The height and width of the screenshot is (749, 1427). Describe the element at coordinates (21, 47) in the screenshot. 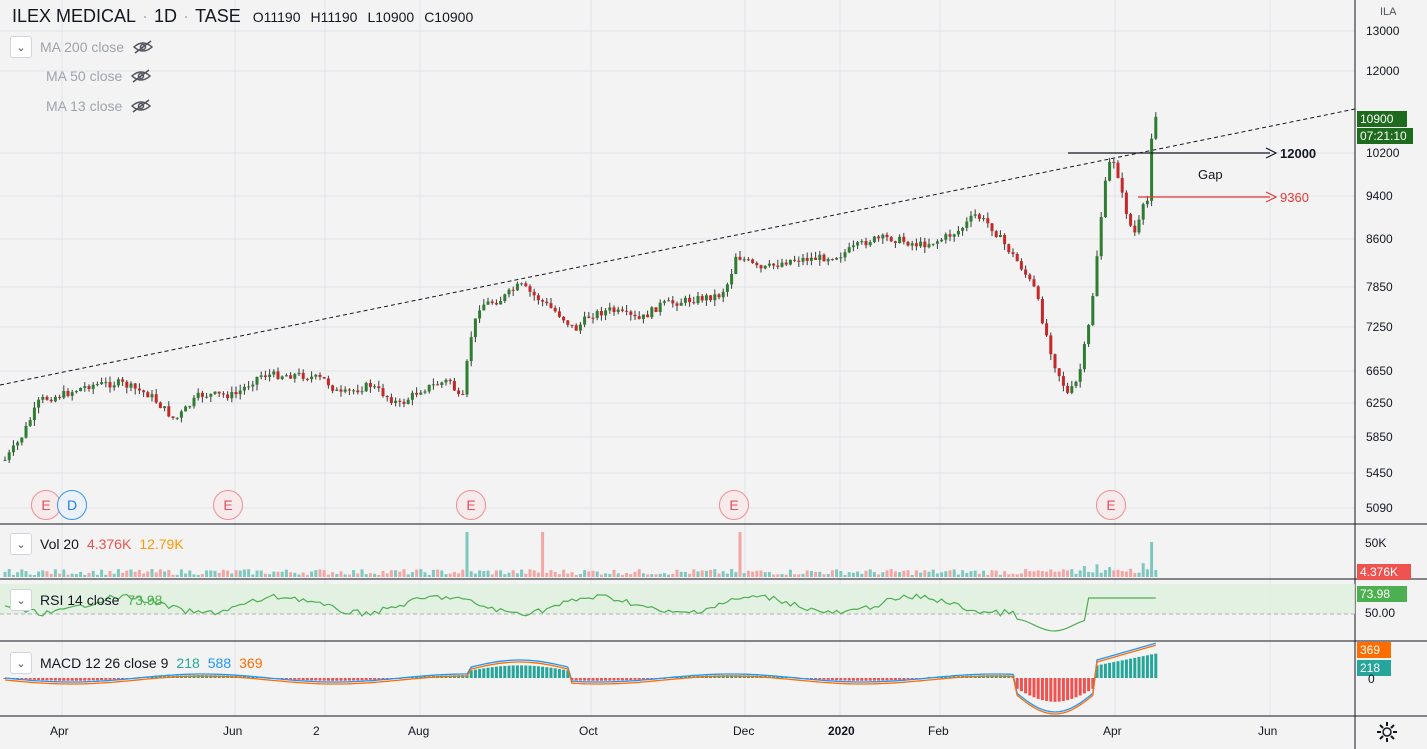

I see `collapse-indicators-button: ⌄` at that location.